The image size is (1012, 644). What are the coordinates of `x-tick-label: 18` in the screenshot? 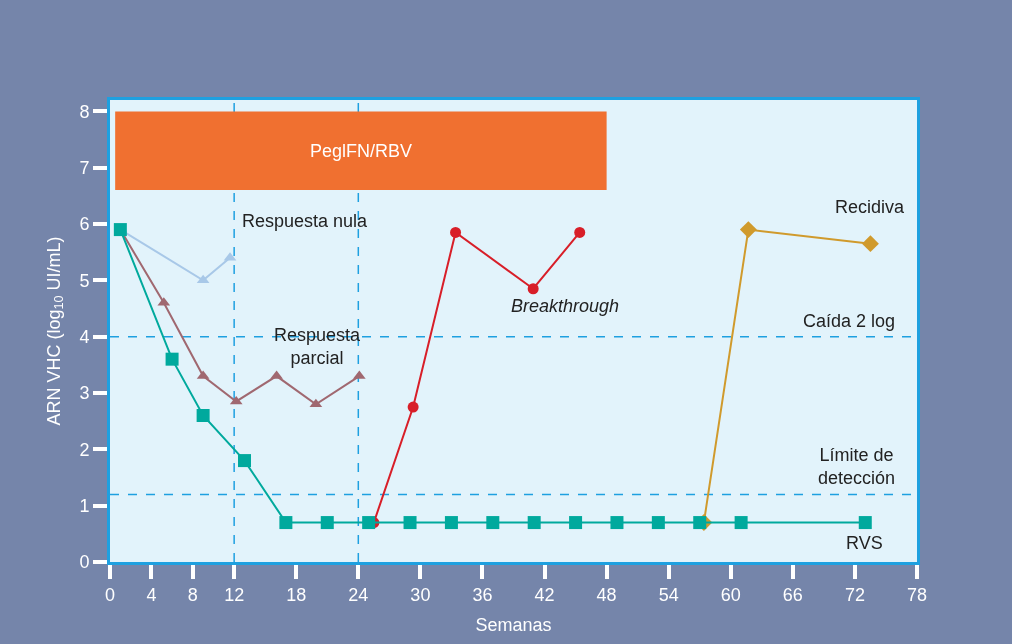 It's located at (296, 594).